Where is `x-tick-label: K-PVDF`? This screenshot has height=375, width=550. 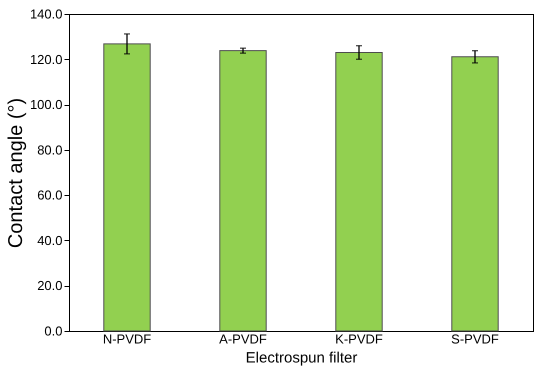
x-tick-label: K-PVDF is located at coordinates (359, 339).